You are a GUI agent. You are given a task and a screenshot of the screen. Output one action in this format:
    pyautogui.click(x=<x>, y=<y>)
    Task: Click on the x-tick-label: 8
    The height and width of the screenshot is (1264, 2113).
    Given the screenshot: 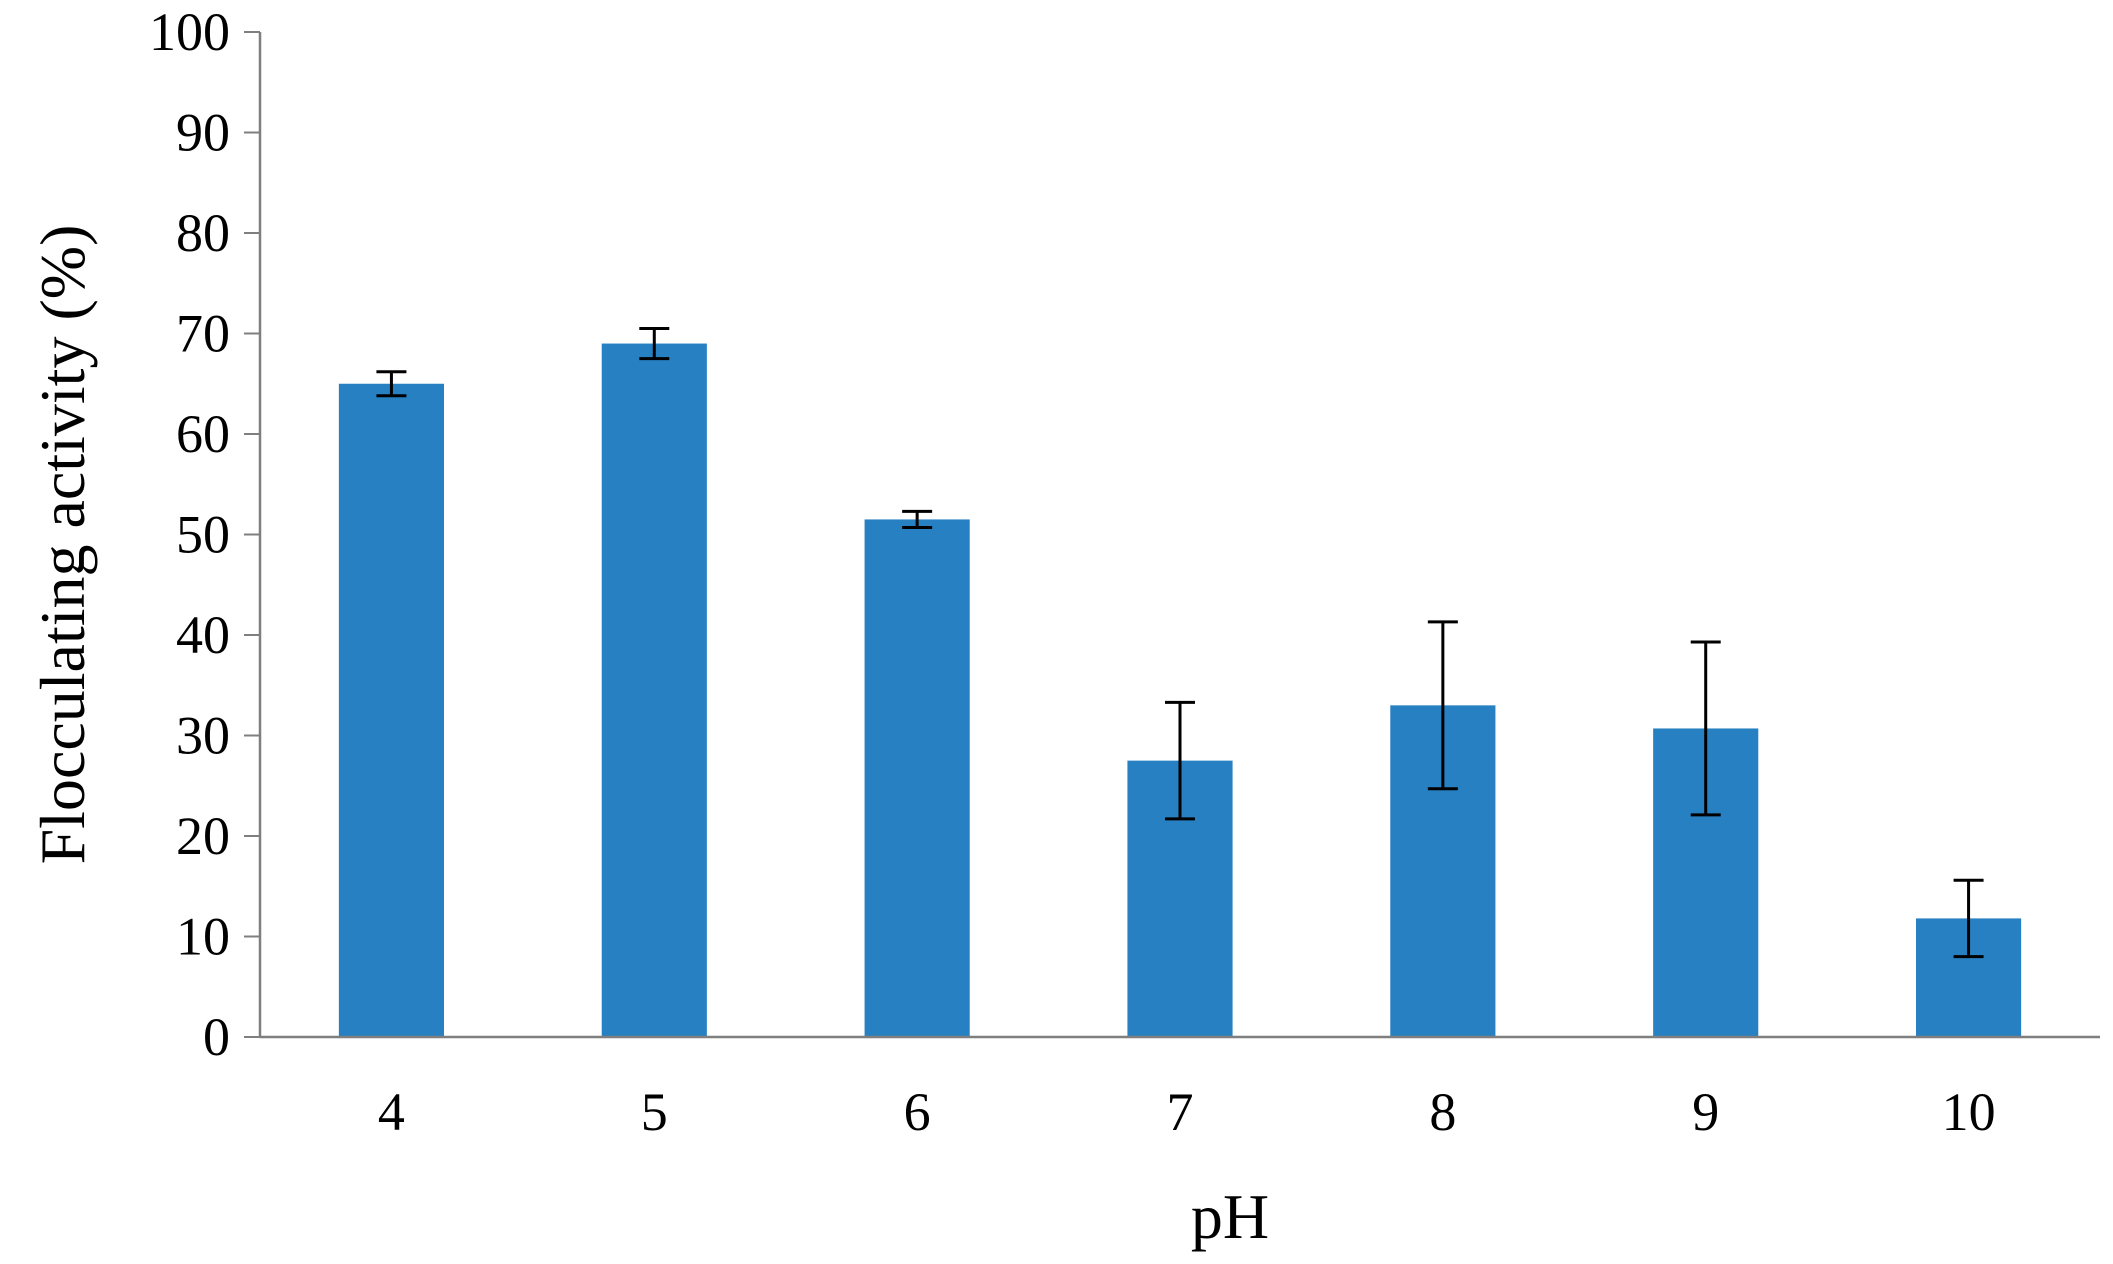 What is the action you would take?
    pyautogui.click(x=1442, y=1112)
    